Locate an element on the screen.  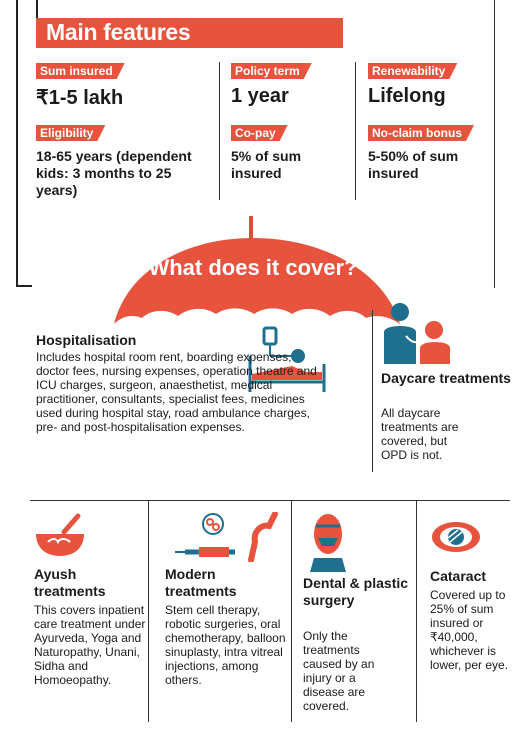
daycare-title: Daycare treatments is located at coordinates (446, 378).